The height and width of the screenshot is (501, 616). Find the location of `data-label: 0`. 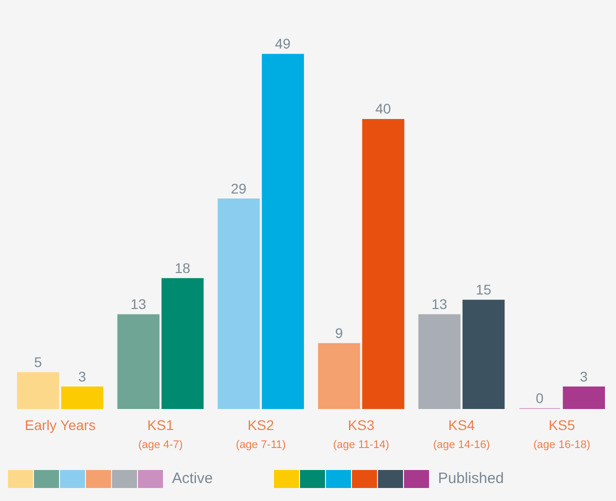

data-label: 0 is located at coordinates (540, 398).